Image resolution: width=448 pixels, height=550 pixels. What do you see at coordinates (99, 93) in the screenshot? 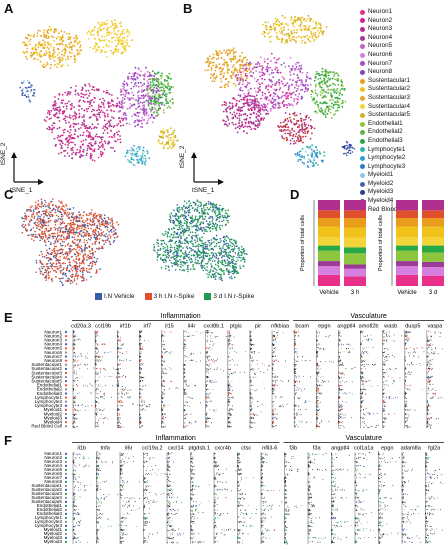
I see `tsne-plot-a` at bounding box center [99, 93].